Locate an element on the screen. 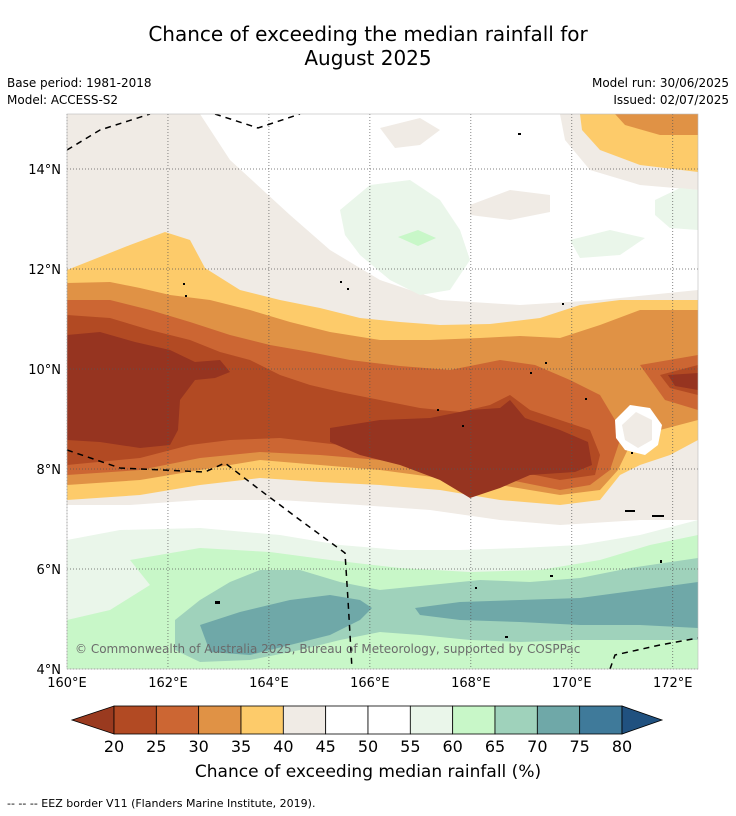 The image size is (736, 816). contour-40-45-c is located at coordinates (510, 205).